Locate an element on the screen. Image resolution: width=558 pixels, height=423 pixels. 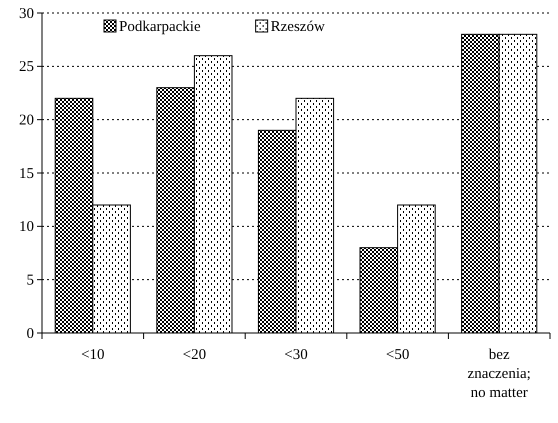
y-tick-label: 25 is located at coordinates (26, 67).